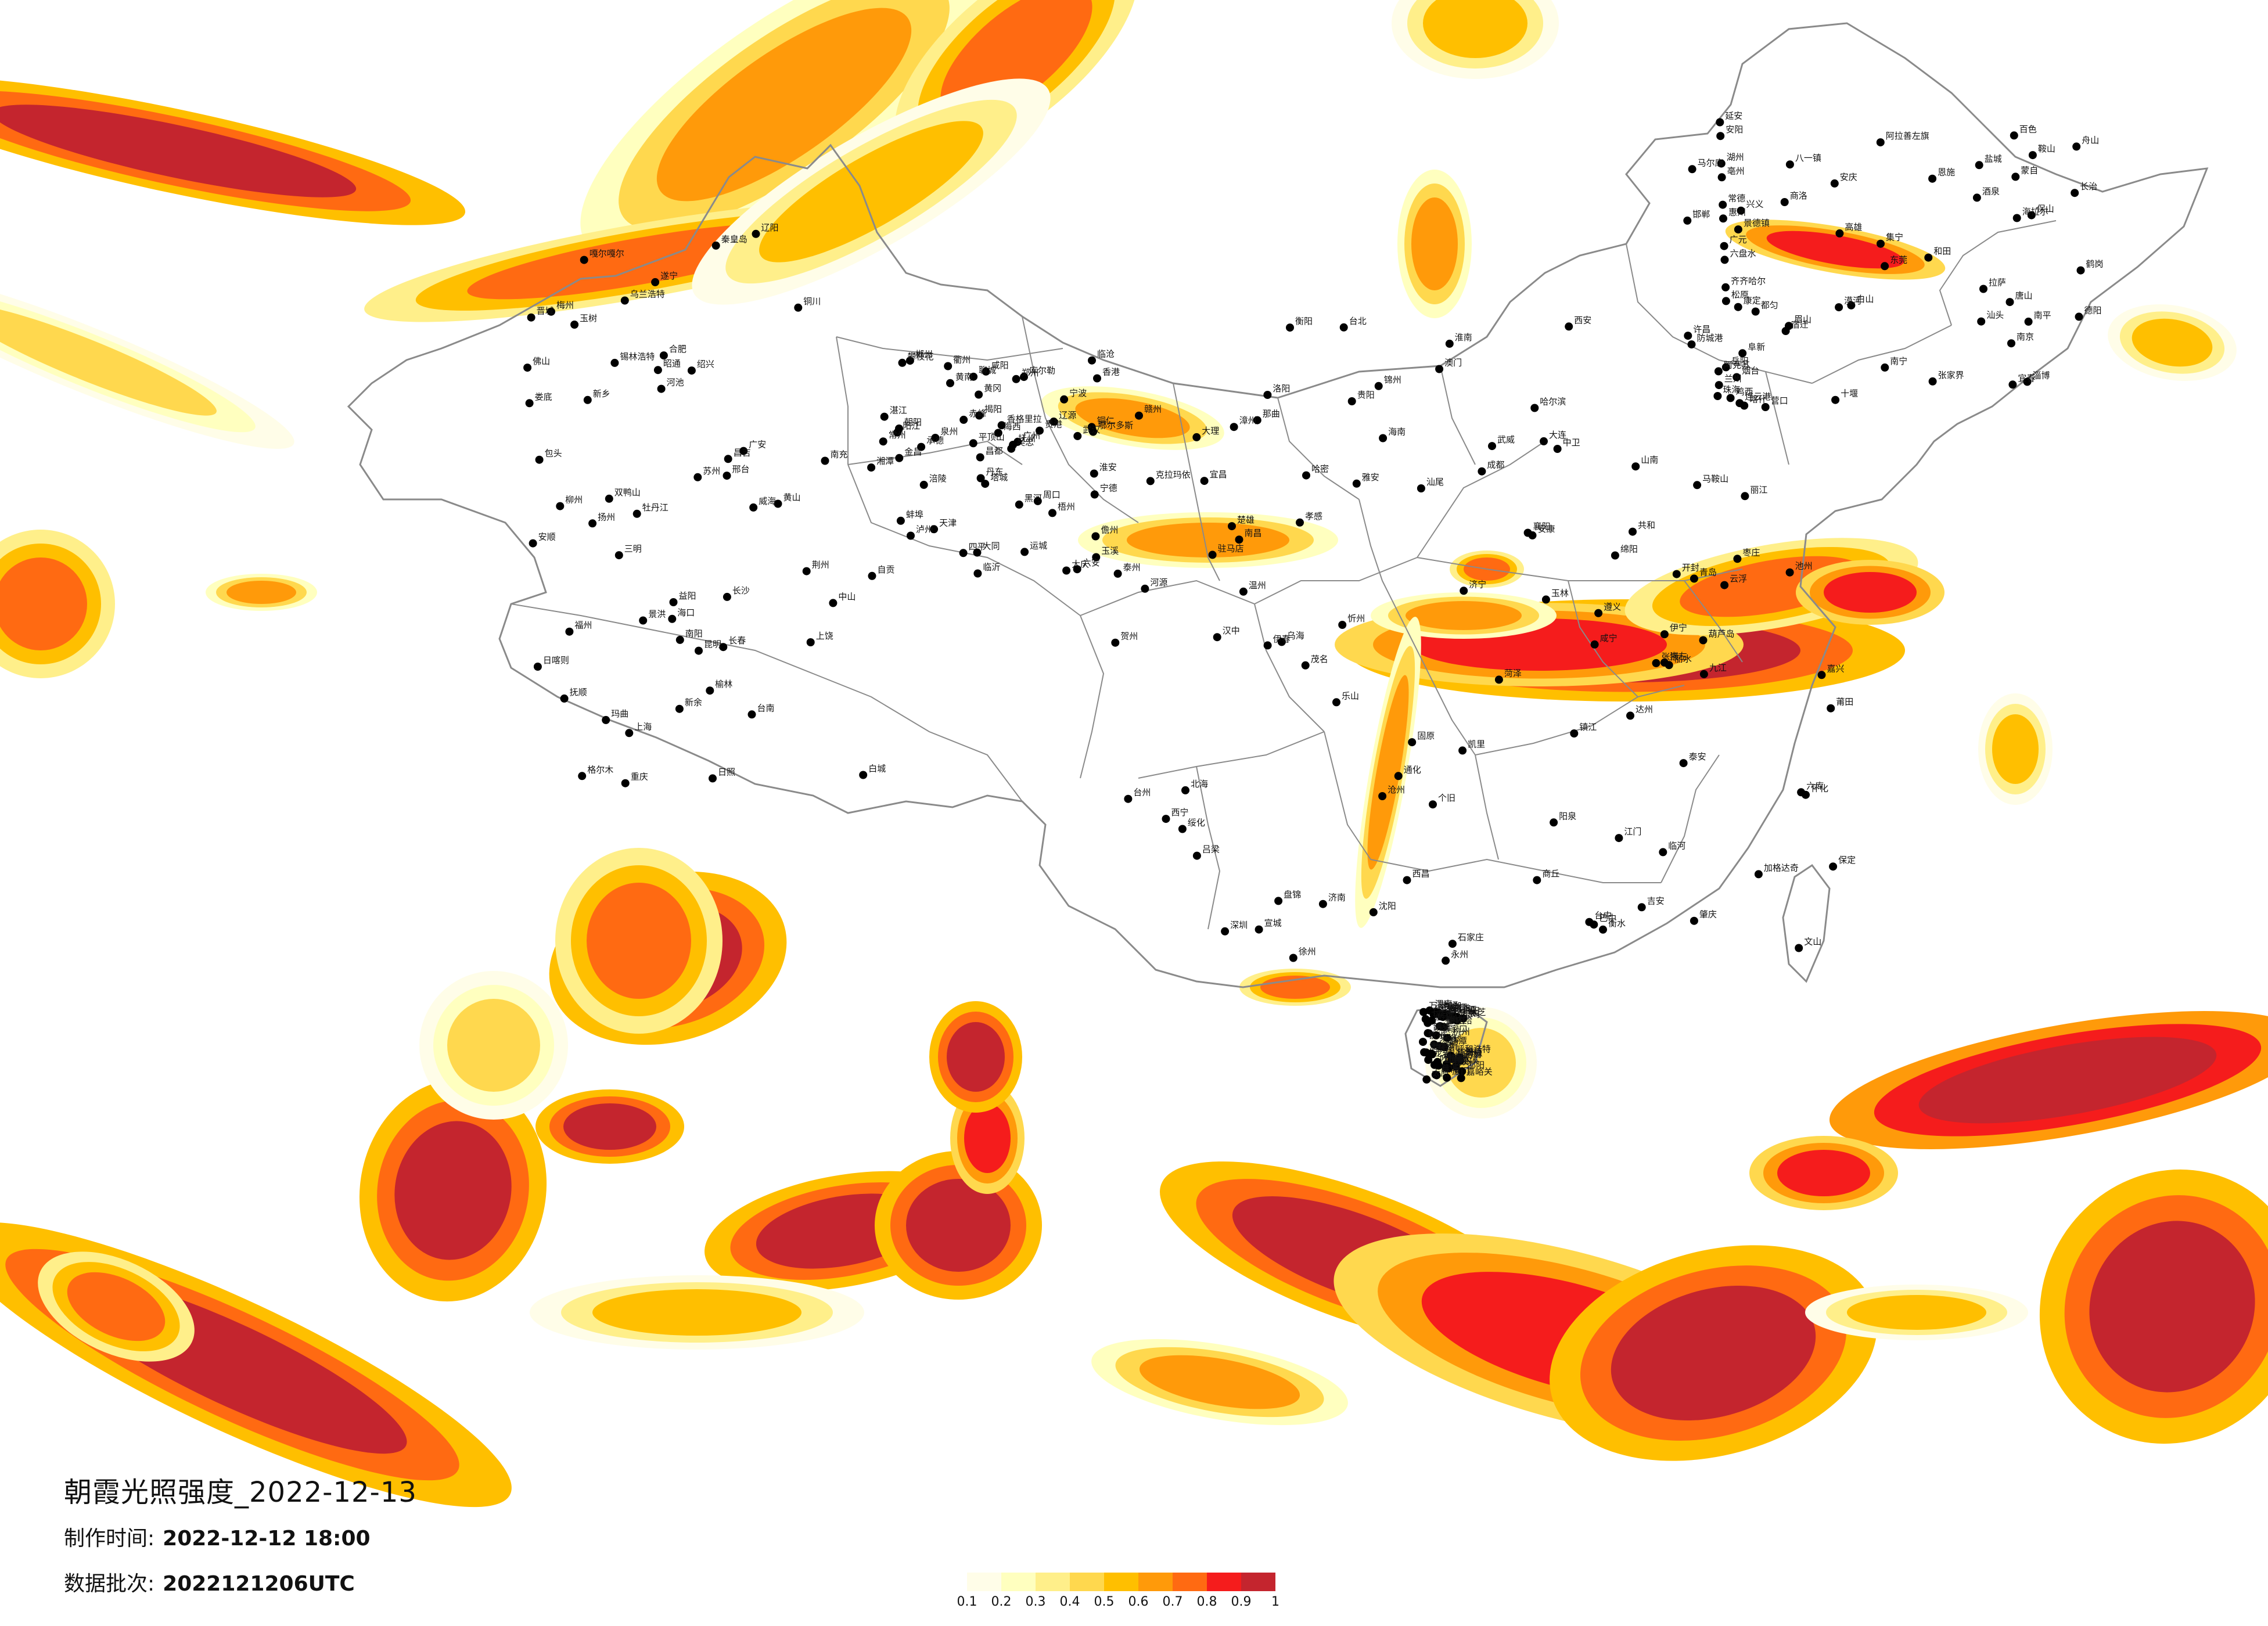 The image size is (2268, 1626). What do you see at coordinates (2028, 129) in the screenshot?
I see `city-label: 百色` at bounding box center [2028, 129].